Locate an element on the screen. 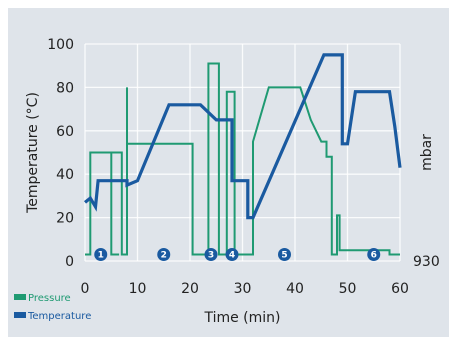 This screenshot has height=345, width=457. x-tick-label: 60 is located at coordinates (400, 289).